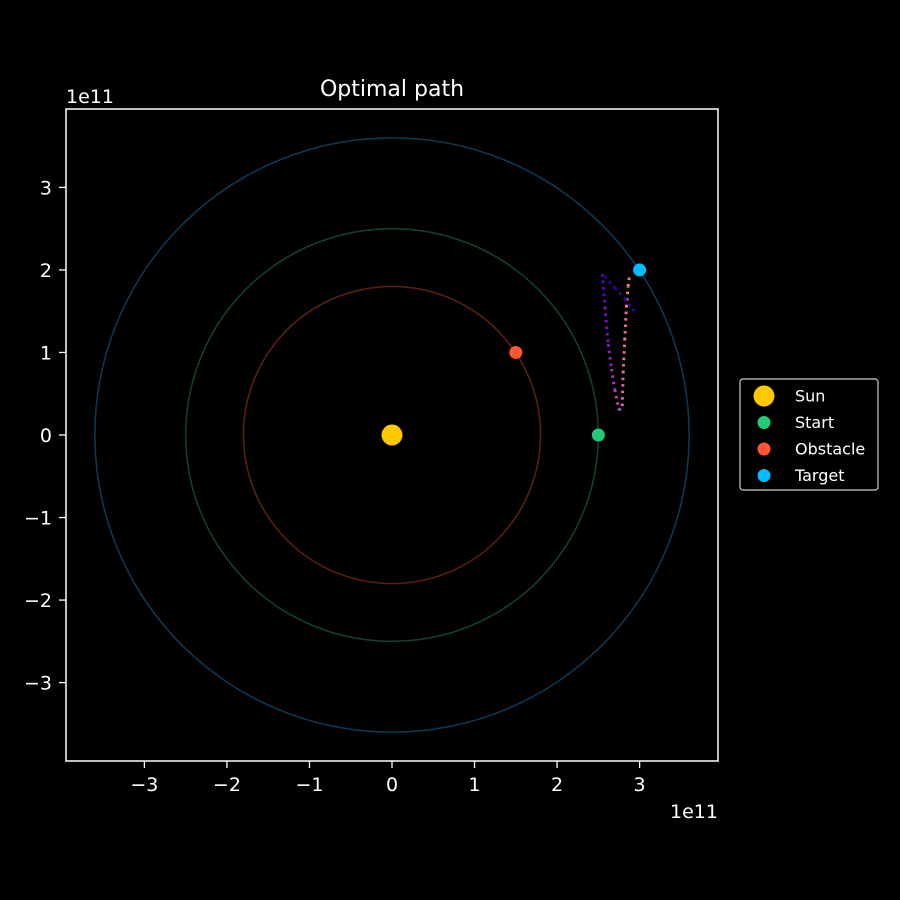  What do you see at coordinates (640, 785) in the screenshot?
I see `x-tick-label-6: 3` at bounding box center [640, 785].